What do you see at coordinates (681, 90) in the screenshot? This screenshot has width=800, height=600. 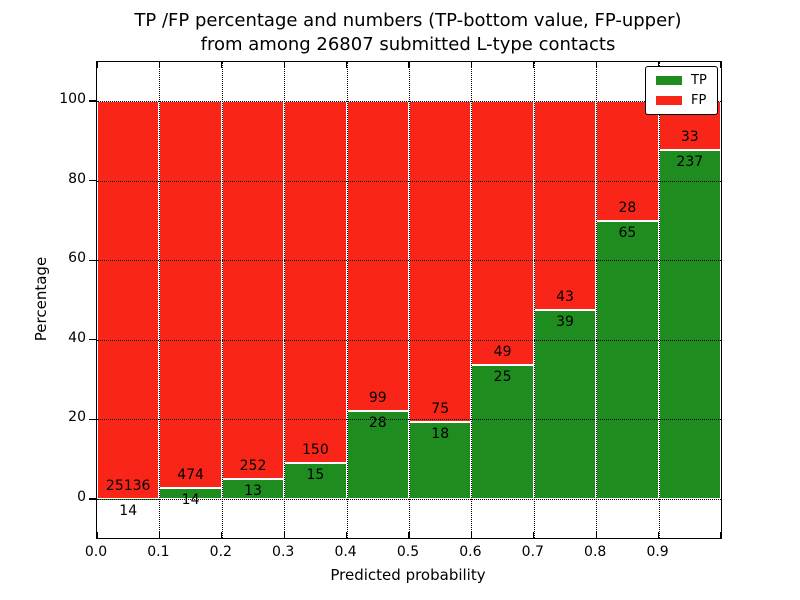 I see `legend: TP FP` at bounding box center [681, 90].